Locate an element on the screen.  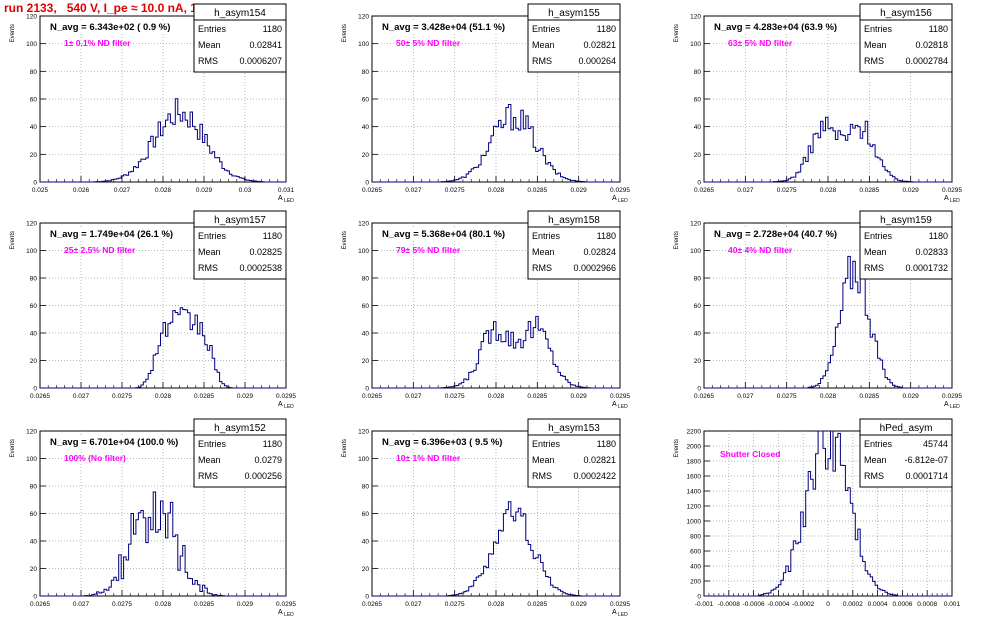
histogram-name: h_asym157 is located at coordinates (240, 220).